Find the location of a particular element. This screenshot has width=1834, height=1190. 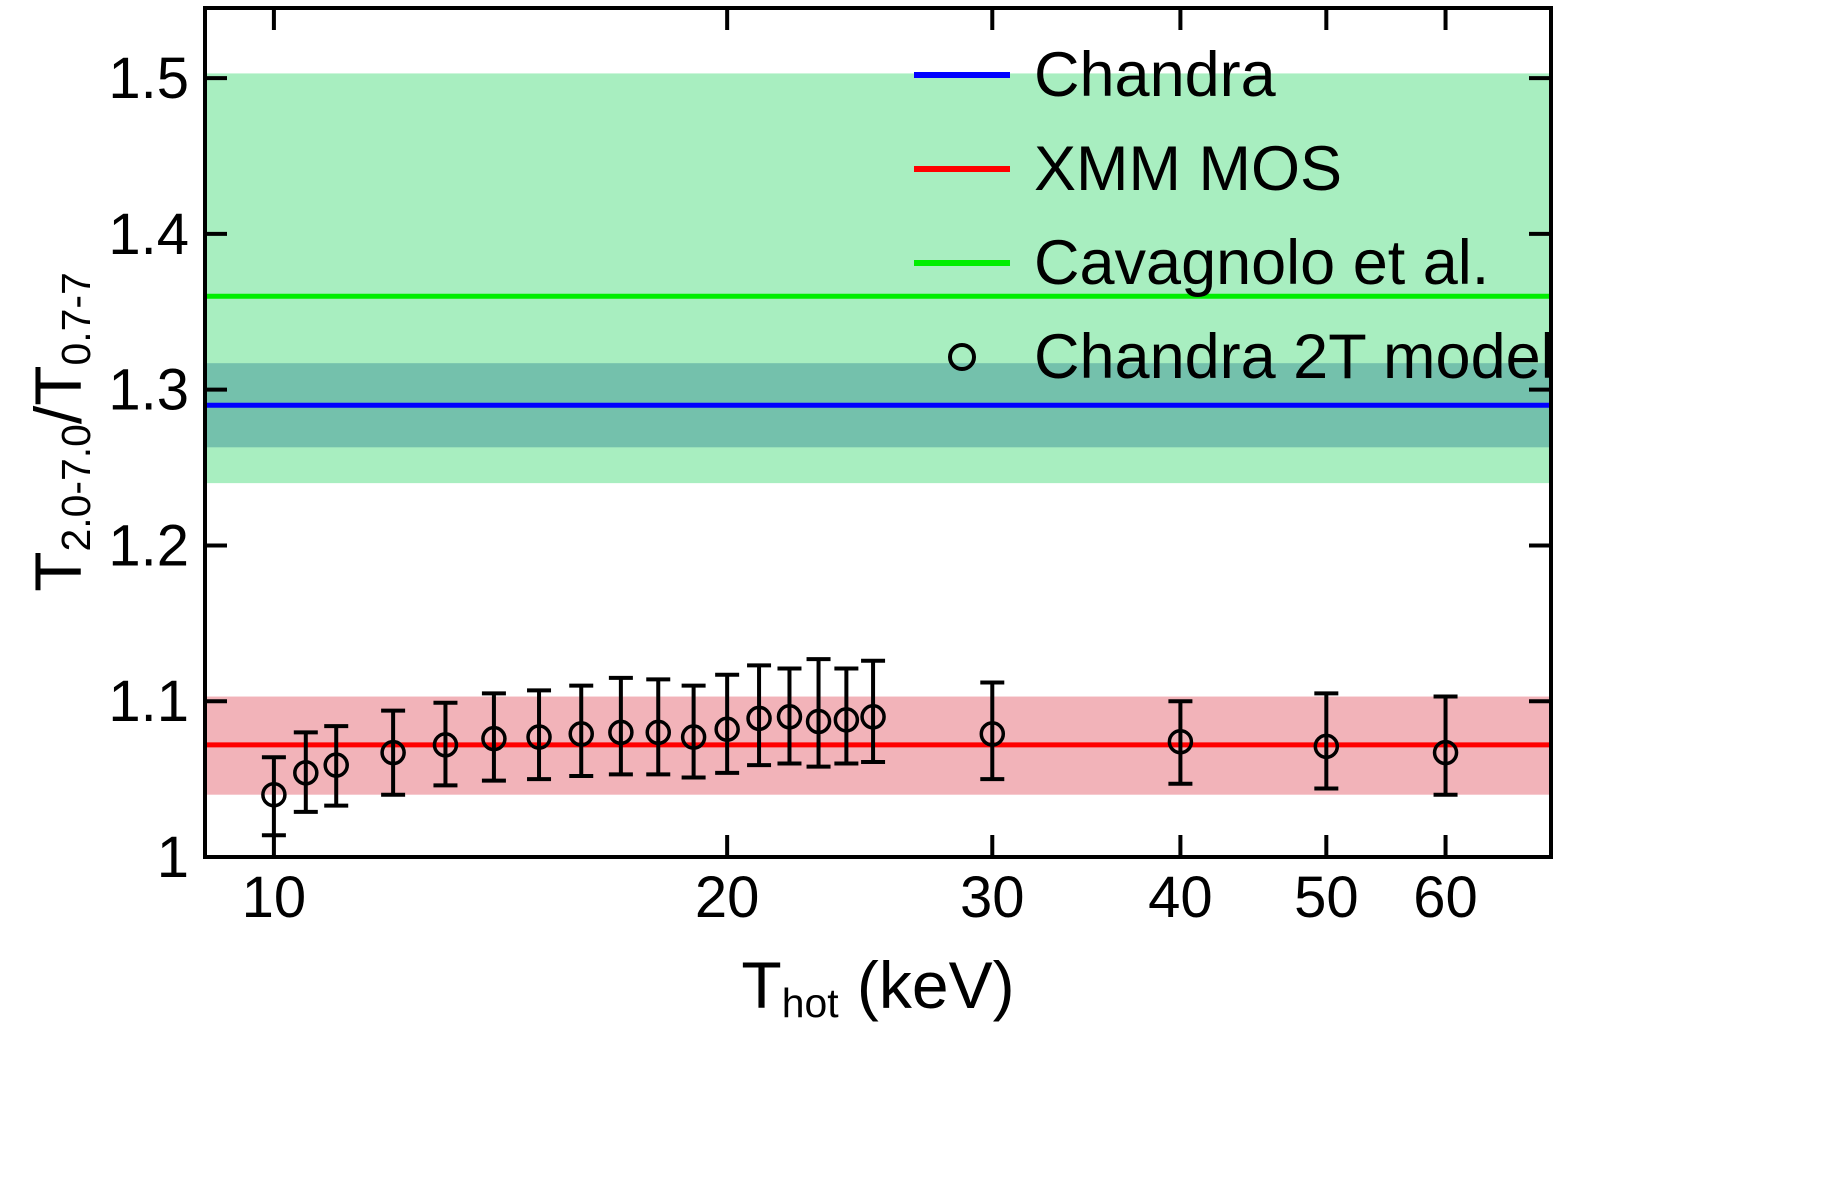

x-tick-label: 50 is located at coordinates (1326, 897).